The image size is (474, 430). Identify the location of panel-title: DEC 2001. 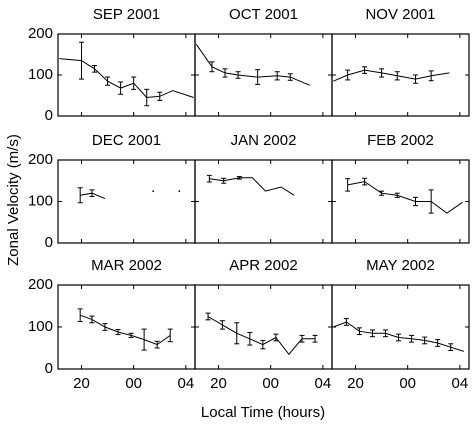
(126, 140).